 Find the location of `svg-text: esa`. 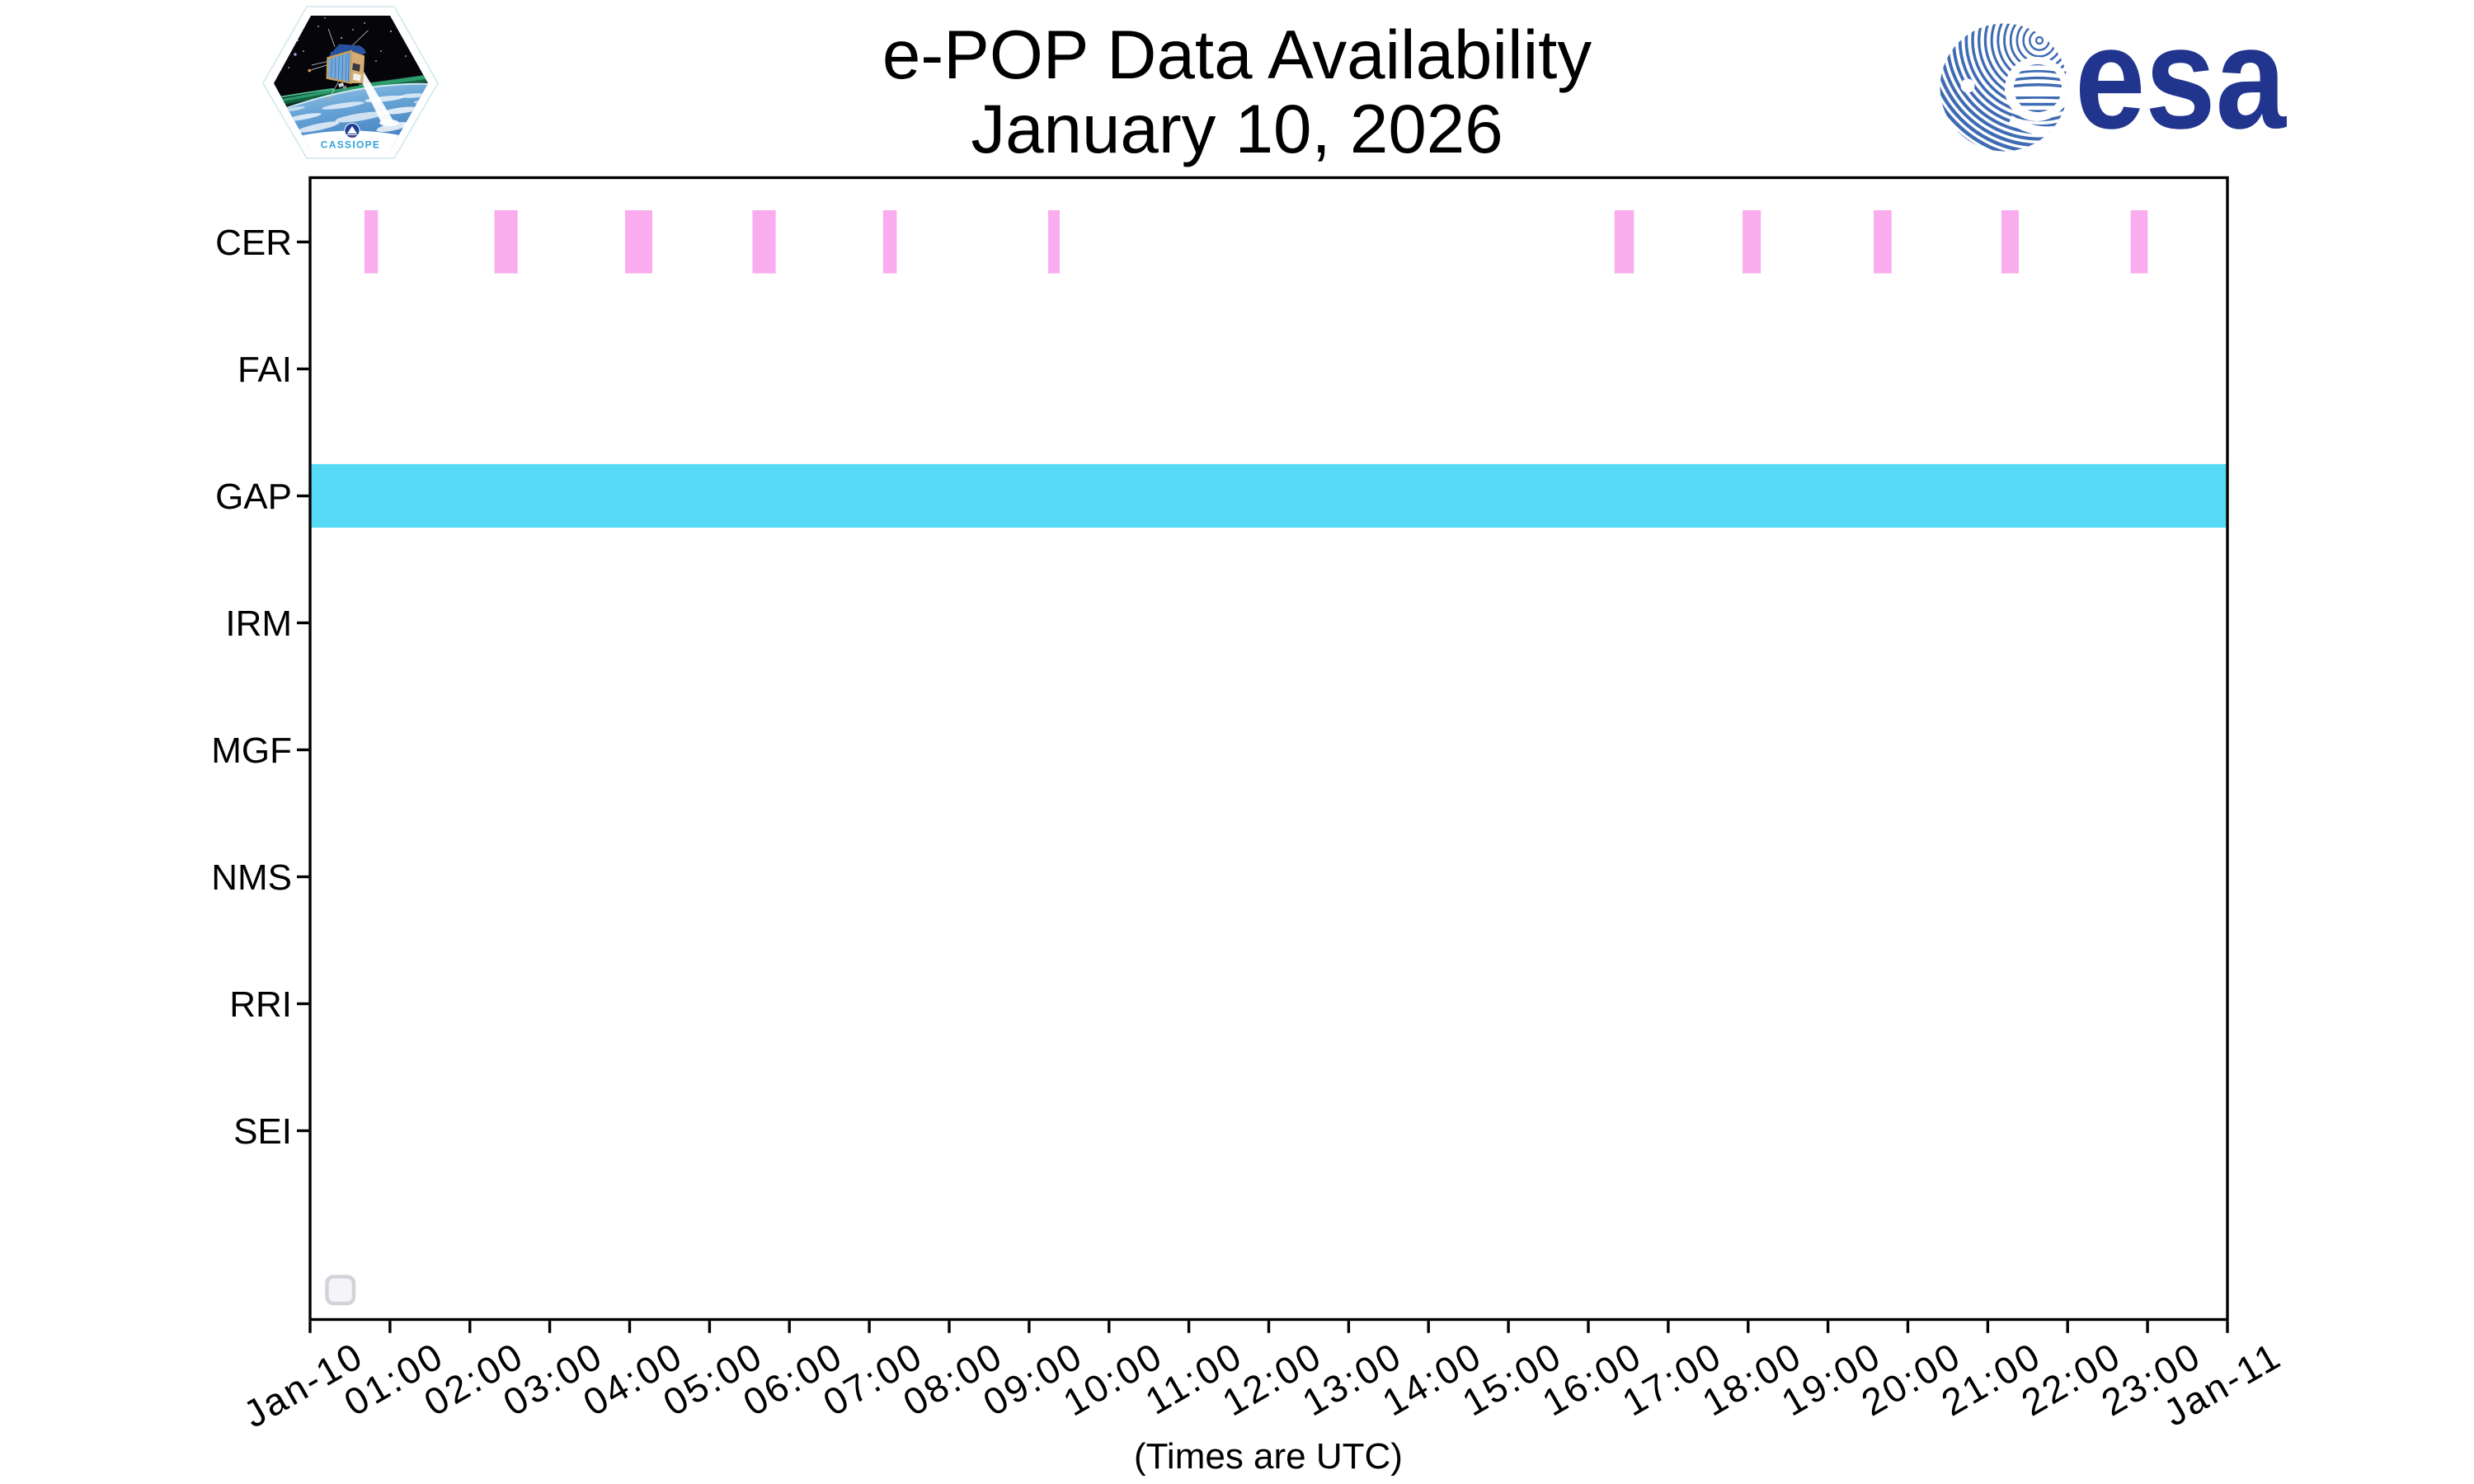

svg-text: esa is located at coordinates (2181, 86).